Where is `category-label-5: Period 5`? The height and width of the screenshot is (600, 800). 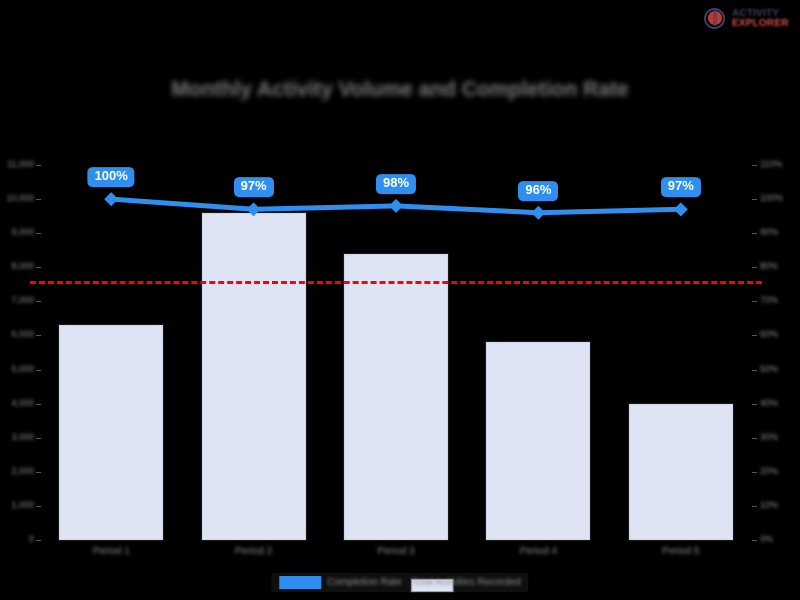
category-label-5: Period 5 is located at coordinates (681, 551).